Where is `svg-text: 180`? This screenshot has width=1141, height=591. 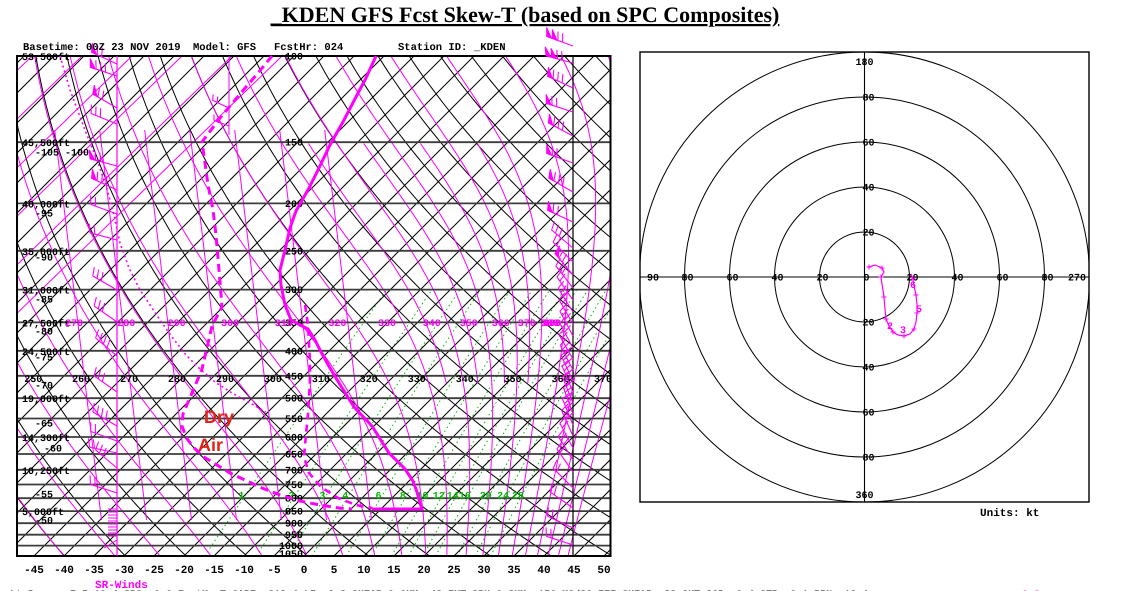
svg-text: 180 is located at coordinates (864, 63).